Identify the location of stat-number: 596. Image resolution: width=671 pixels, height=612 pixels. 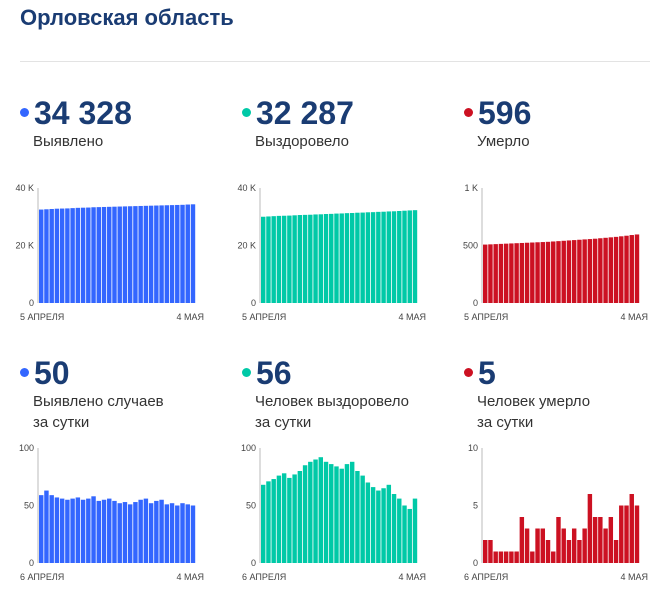
(505, 113).